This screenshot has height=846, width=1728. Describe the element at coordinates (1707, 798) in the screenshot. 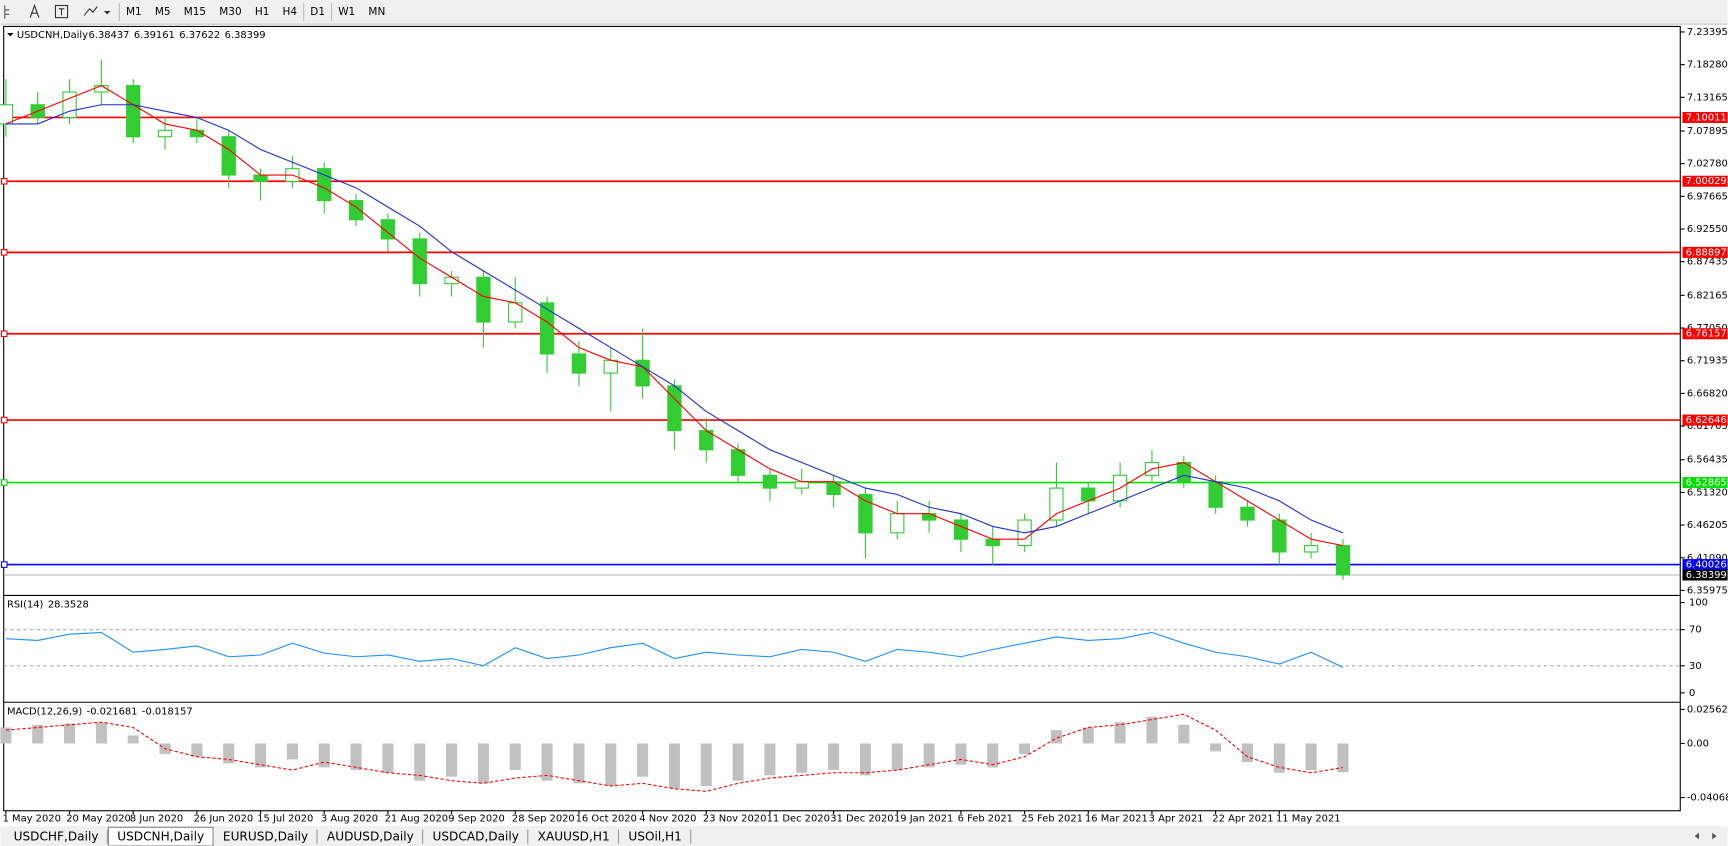

I see `y-tick-label: -0.040687` at that location.